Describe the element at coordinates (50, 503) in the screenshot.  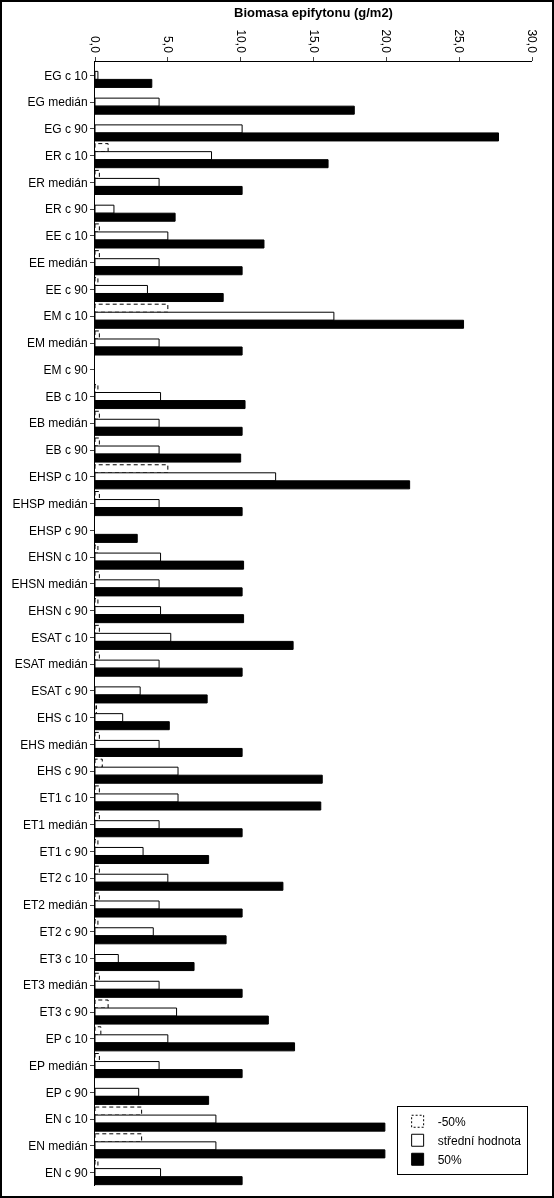
I see `y-tick-label: EHSP medián` at that location.